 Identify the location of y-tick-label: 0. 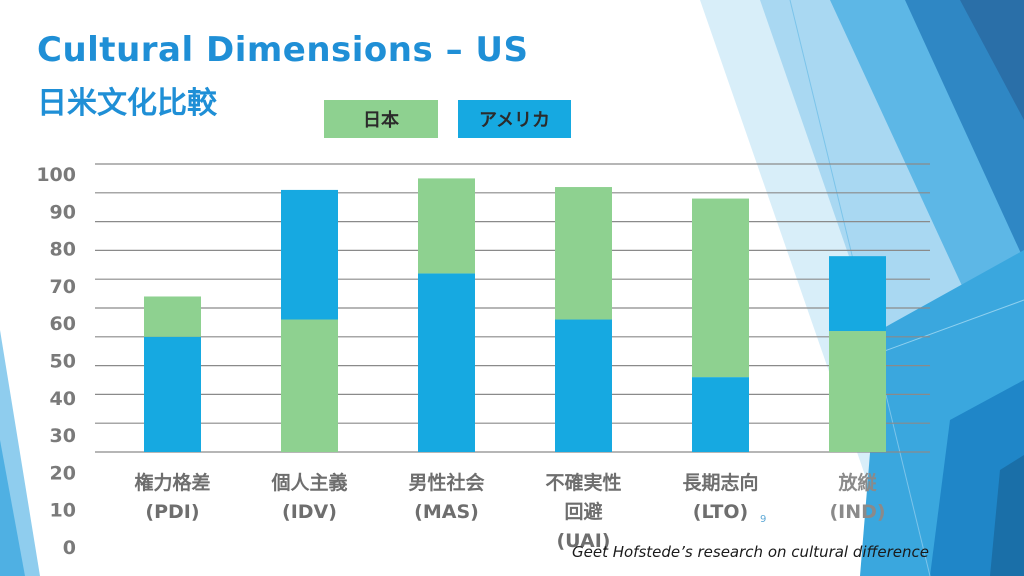
(69, 548).